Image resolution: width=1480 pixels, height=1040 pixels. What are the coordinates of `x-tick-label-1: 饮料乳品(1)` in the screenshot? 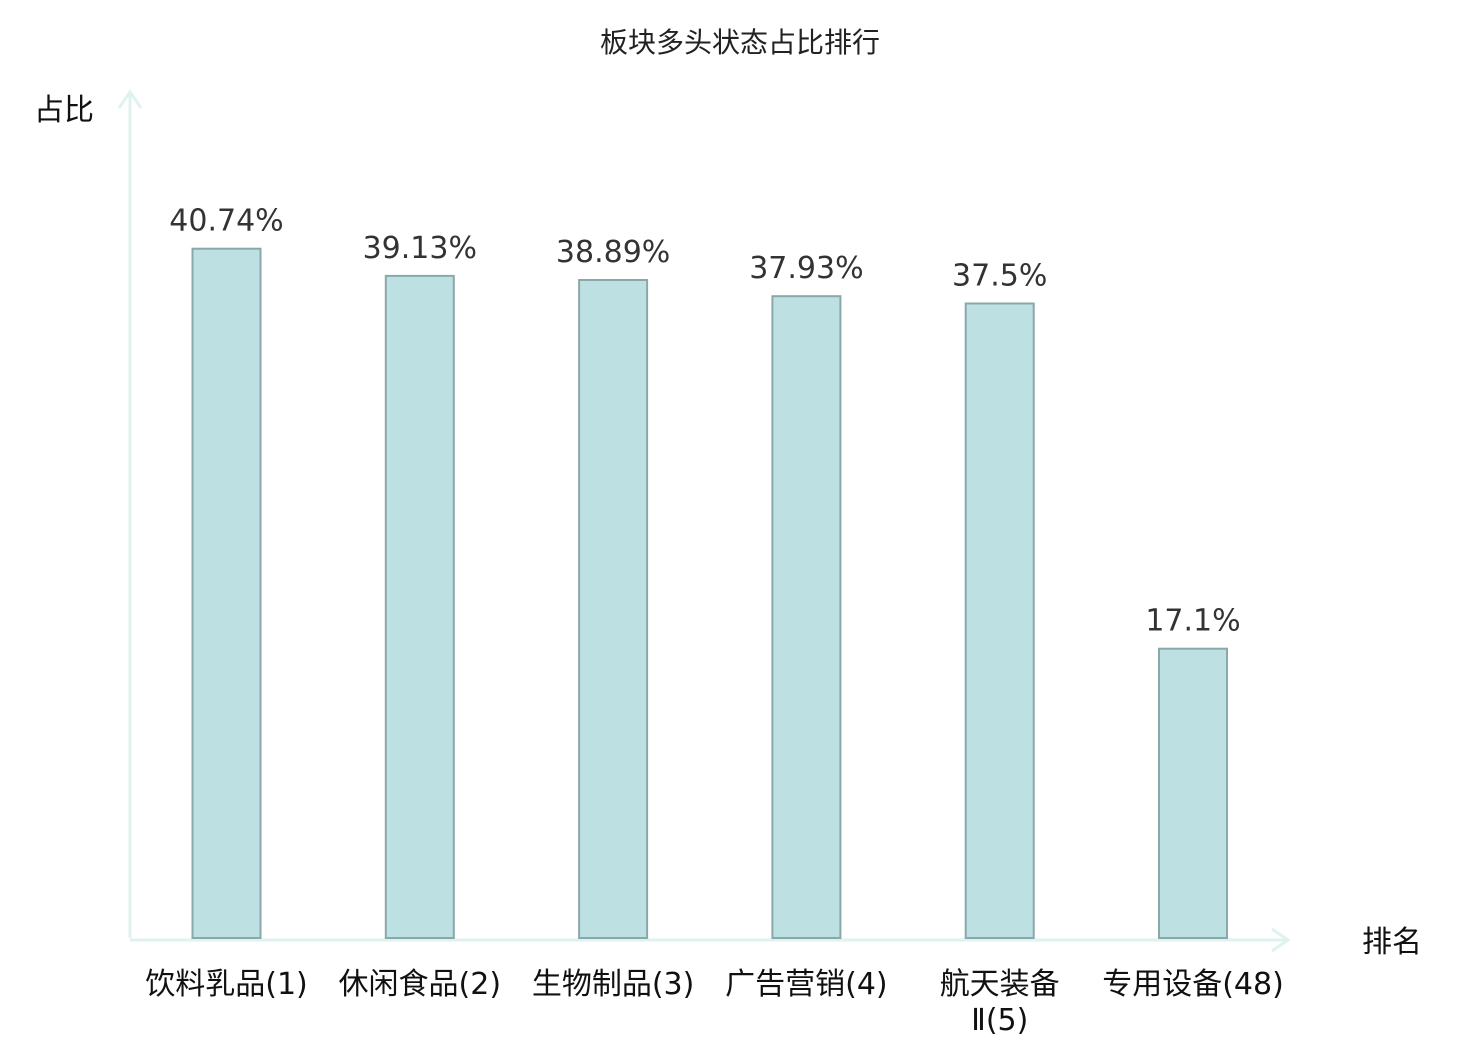 It's located at (226, 984).